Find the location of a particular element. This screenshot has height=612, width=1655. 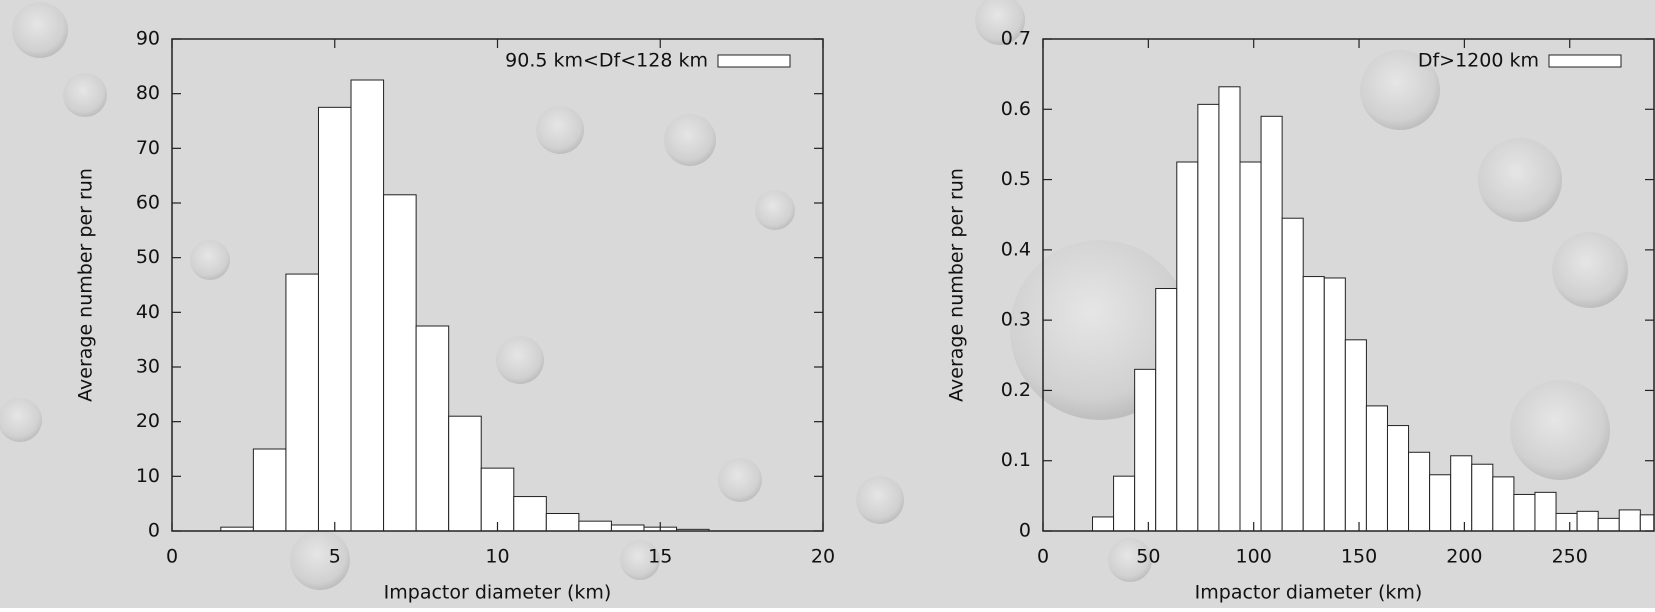

y-tick-label: 20 is located at coordinates (148, 421).